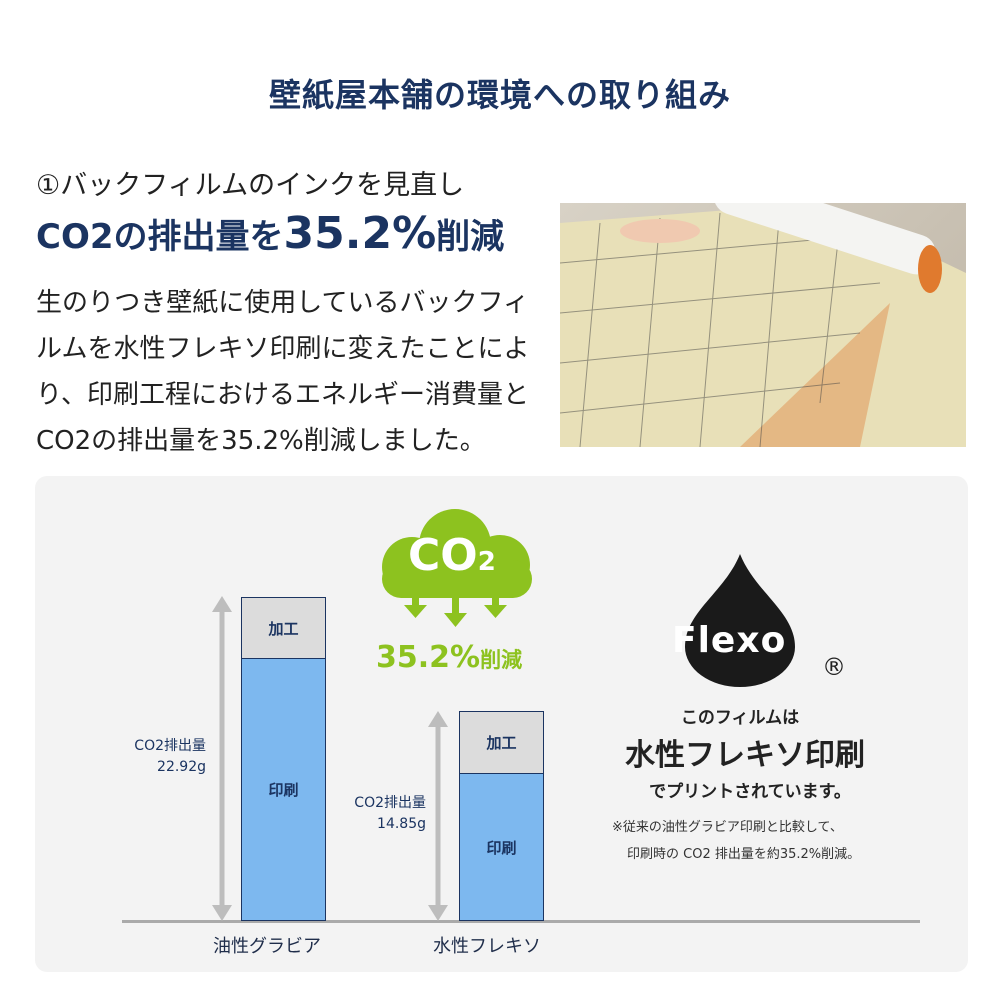 The width and height of the screenshot is (1000, 1000). What do you see at coordinates (727, 827) in the screenshot?
I see `flexo-note1: ※従来の油性グラビア印刷と比較して、` at bounding box center [727, 827].